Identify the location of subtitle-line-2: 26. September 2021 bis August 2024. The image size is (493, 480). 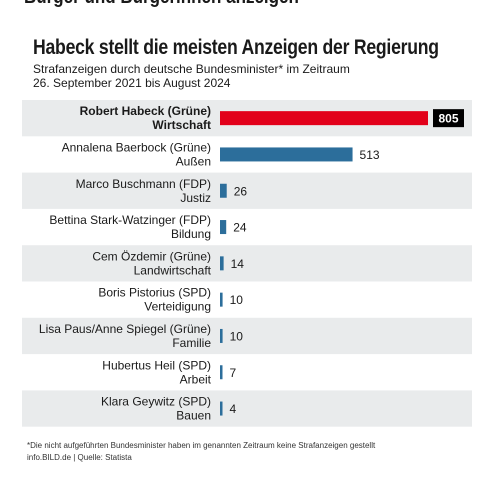
(132, 83).